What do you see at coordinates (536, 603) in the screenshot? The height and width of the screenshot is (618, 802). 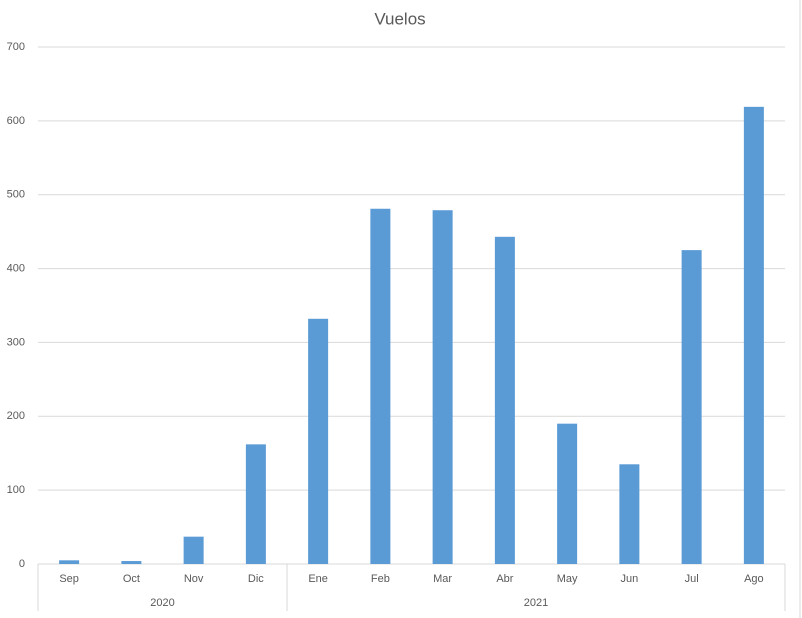 I see `group-label: 2021` at bounding box center [536, 603].